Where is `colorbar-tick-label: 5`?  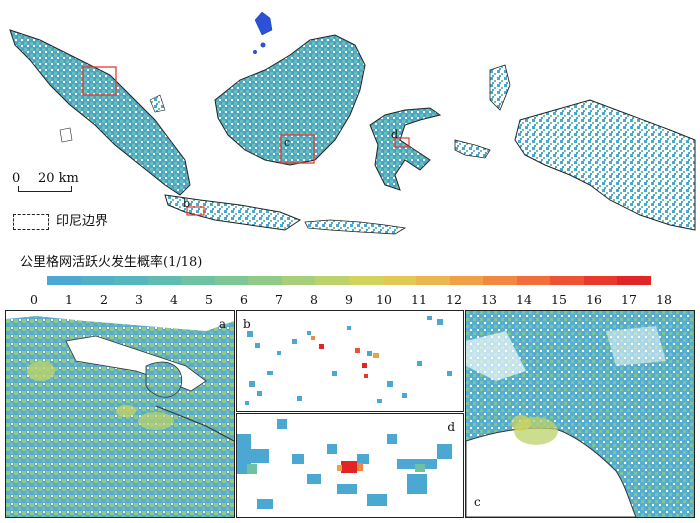 colorbar-tick-label: 5 is located at coordinates (209, 299).